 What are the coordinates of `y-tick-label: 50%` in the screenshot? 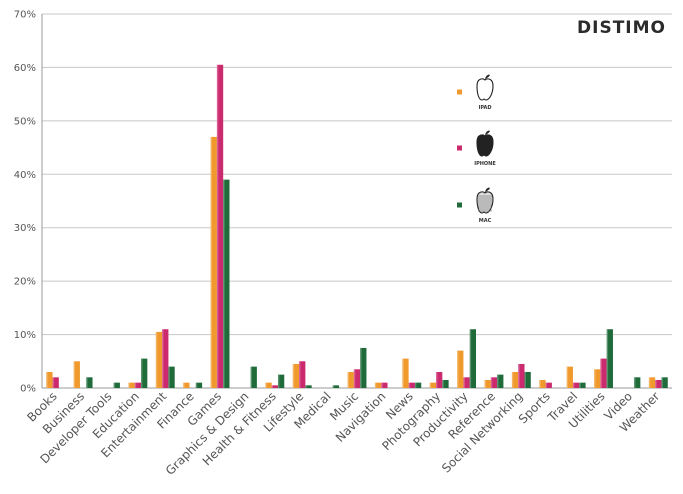 It's located at (25, 121).